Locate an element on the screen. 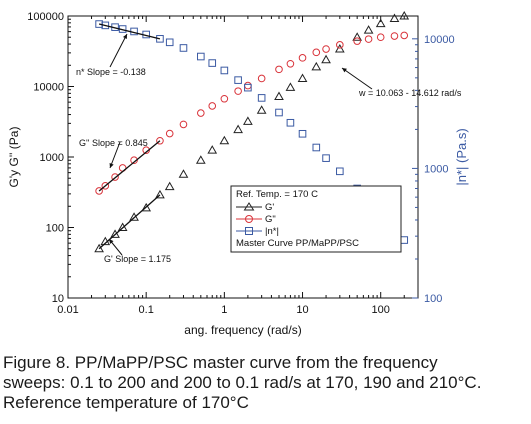 This screenshot has width=531, height=424. y2-tick-label: 10000 is located at coordinates (439, 40).